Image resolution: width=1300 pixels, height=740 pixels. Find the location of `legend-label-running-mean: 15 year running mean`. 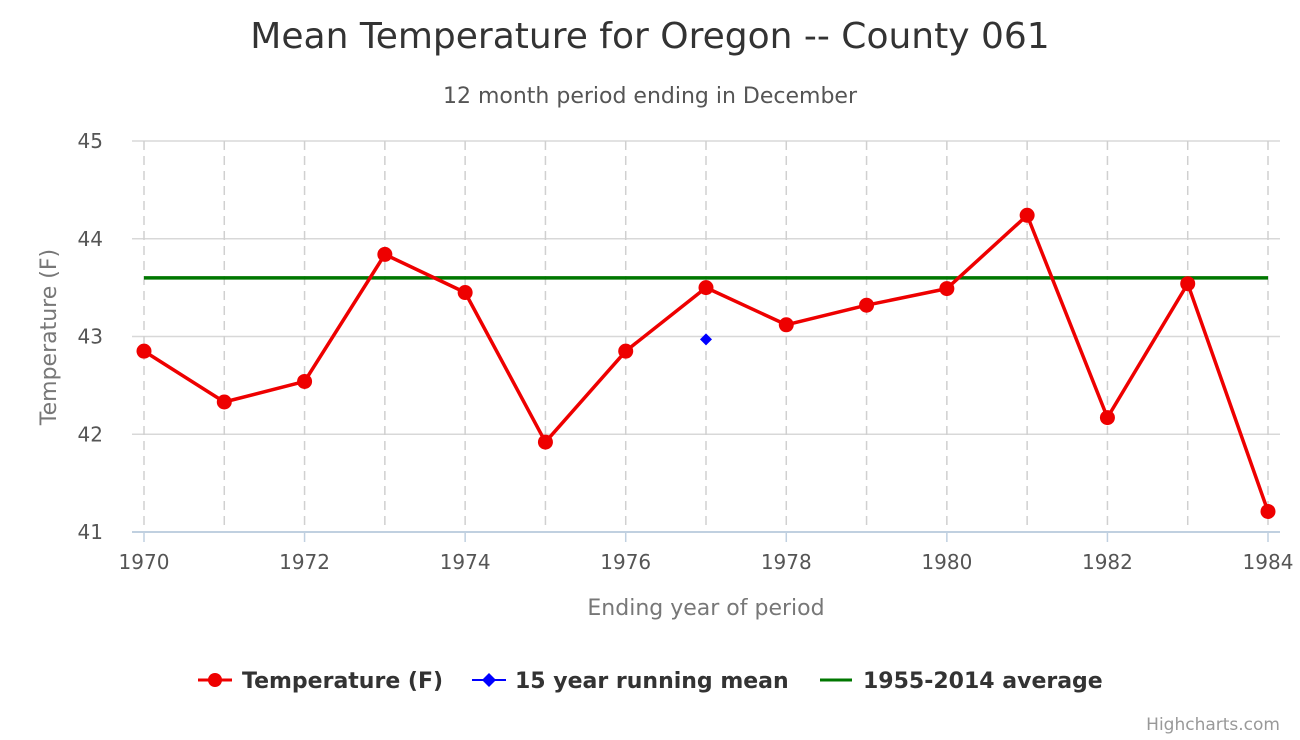

legend-label-running-mean: 15 year running mean is located at coordinates (652, 681).